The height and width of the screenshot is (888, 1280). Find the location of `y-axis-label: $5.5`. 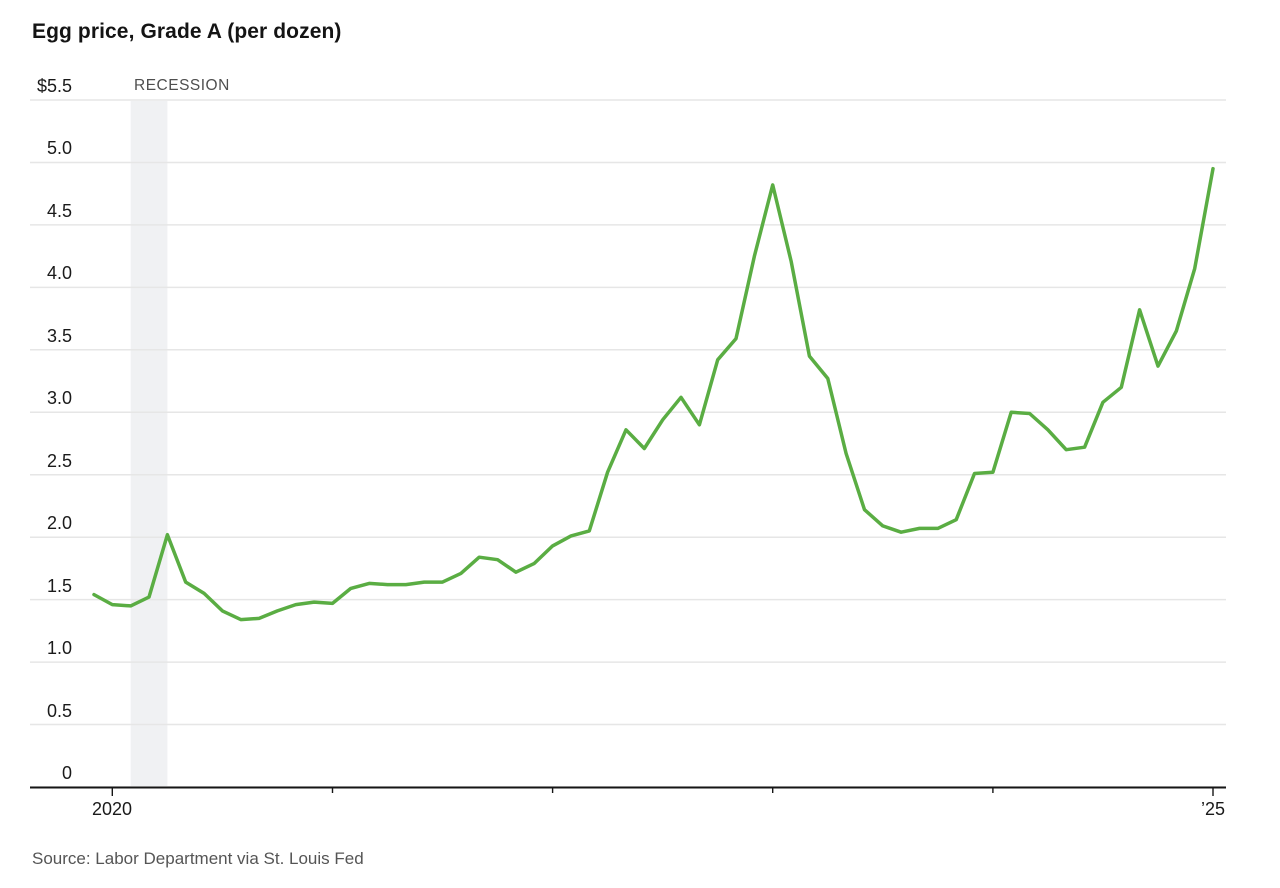

y-axis-label: $5.5 is located at coordinates (54, 86).